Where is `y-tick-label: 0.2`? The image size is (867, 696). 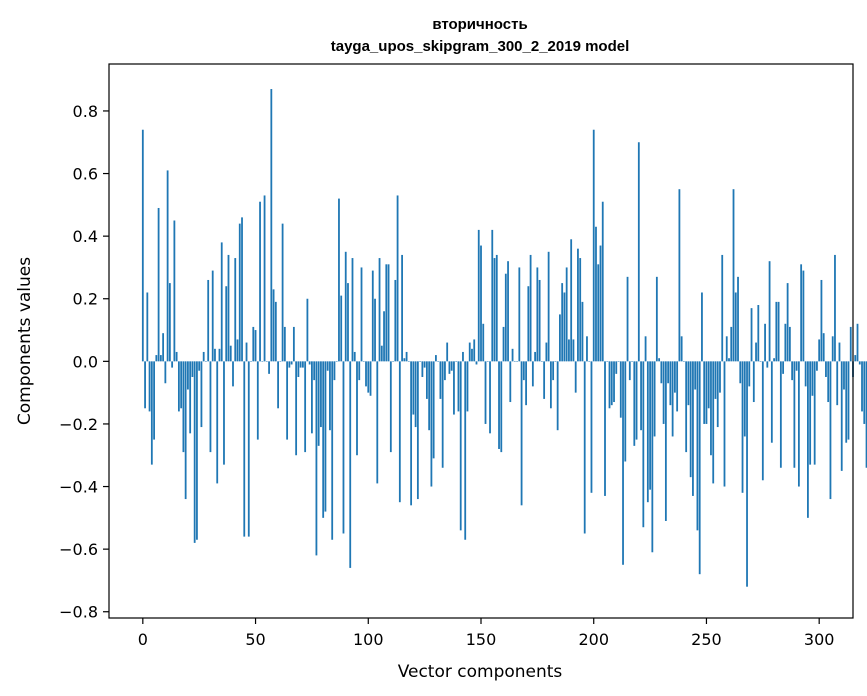
y-tick-label: 0.2 is located at coordinates (85, 299).